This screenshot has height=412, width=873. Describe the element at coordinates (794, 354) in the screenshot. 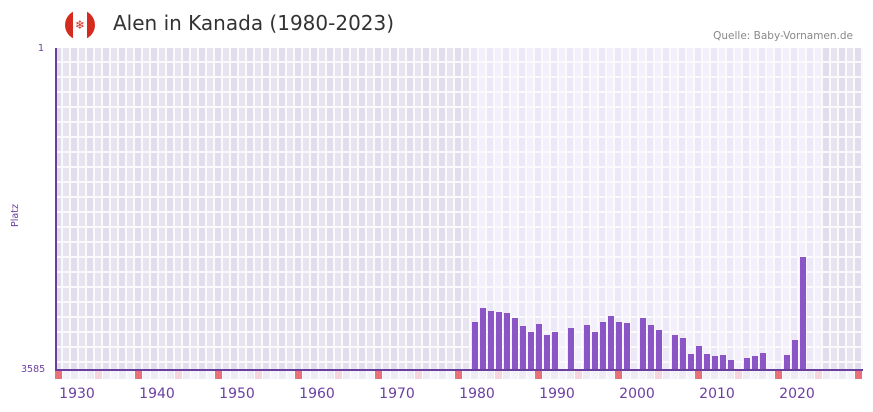

I see `bar-2020` at that location.